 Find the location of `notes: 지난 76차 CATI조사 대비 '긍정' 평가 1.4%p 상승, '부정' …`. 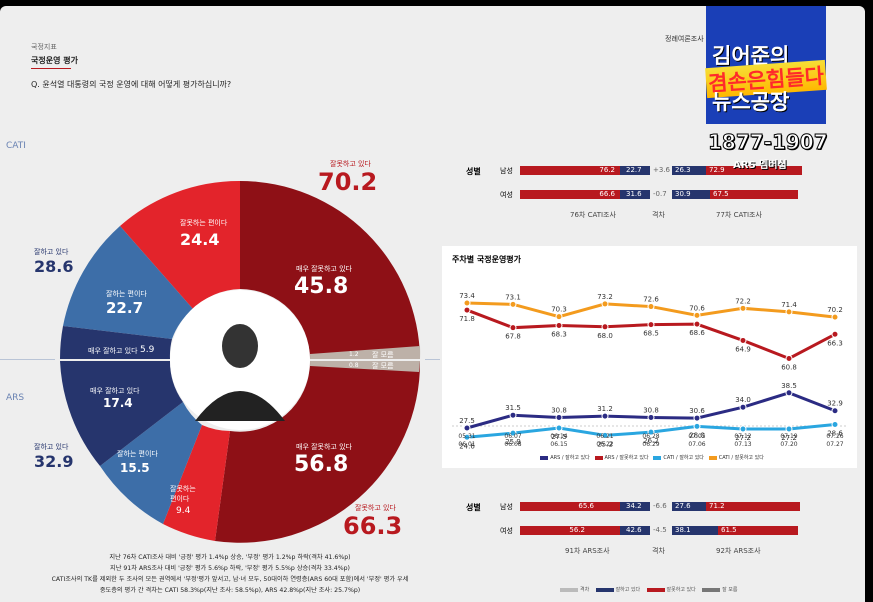

notes: 지난 76차 CATI조사 대비 '긍정' 평가 1.4%p 상승, '부정' … is located at coordinates (230, 574).